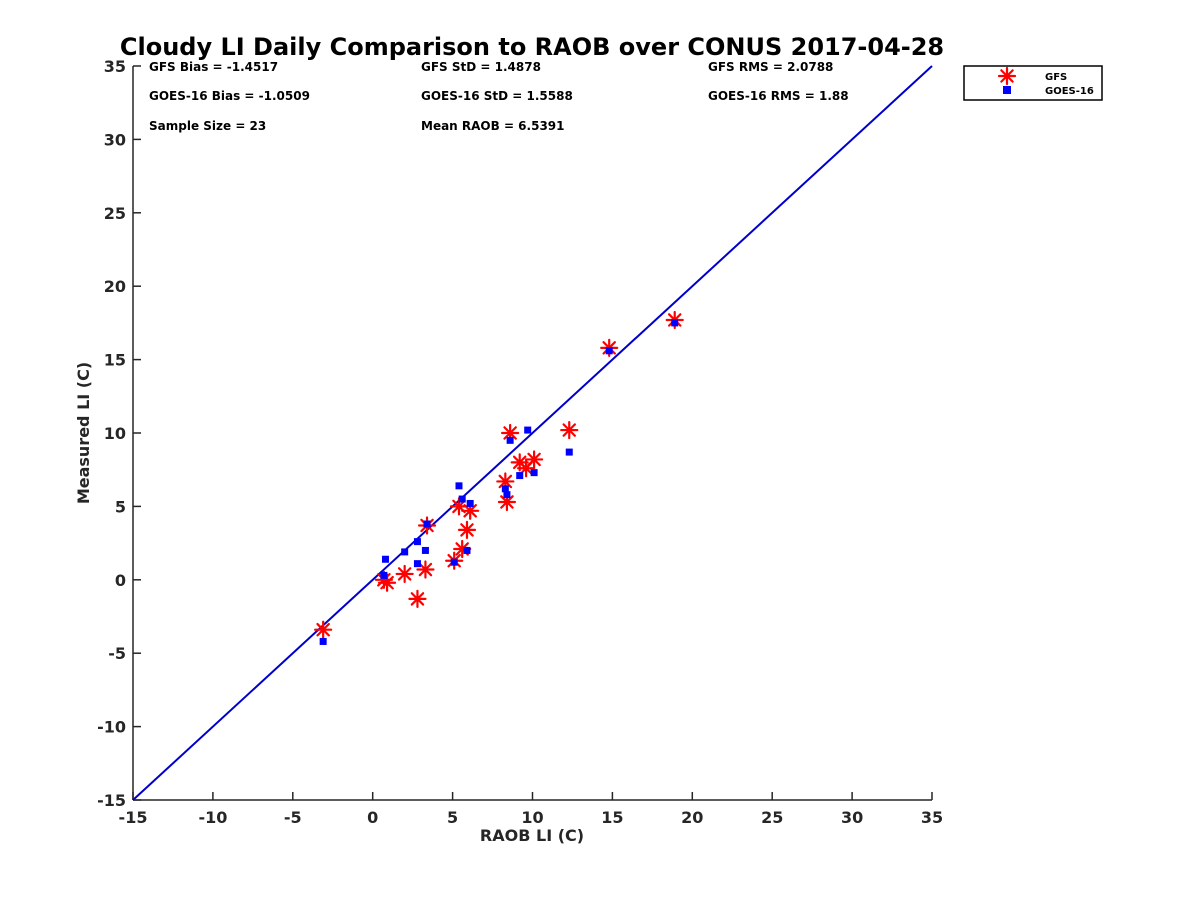 The image size is (1200, 904). What do you see at coordinates (770, 67) in the screenshot?
I see `stat-annotation: GFS RMS = 2.0788` at bounding box center [770, 67].